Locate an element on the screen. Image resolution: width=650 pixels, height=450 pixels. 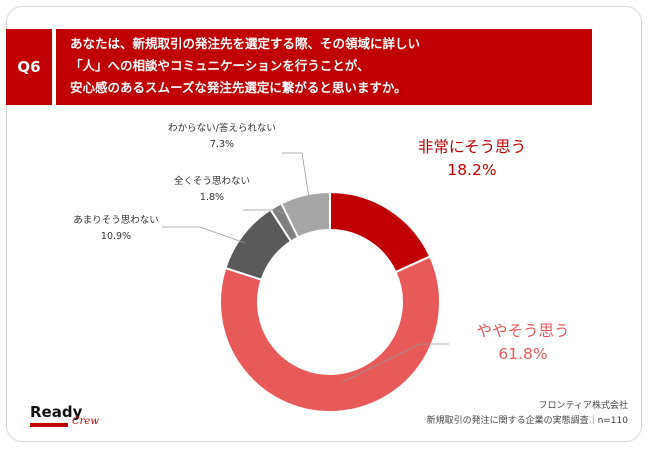
leader-line-somewhat is located at coordinates (395, 363).